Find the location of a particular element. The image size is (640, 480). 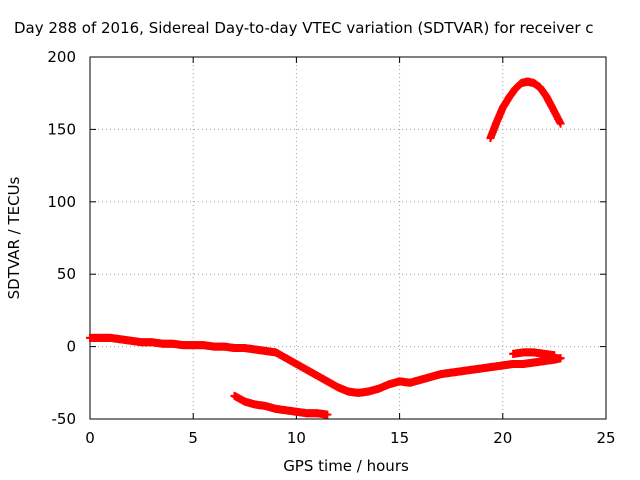

y-tick-label: 0 is located at coordinates (71, 347).